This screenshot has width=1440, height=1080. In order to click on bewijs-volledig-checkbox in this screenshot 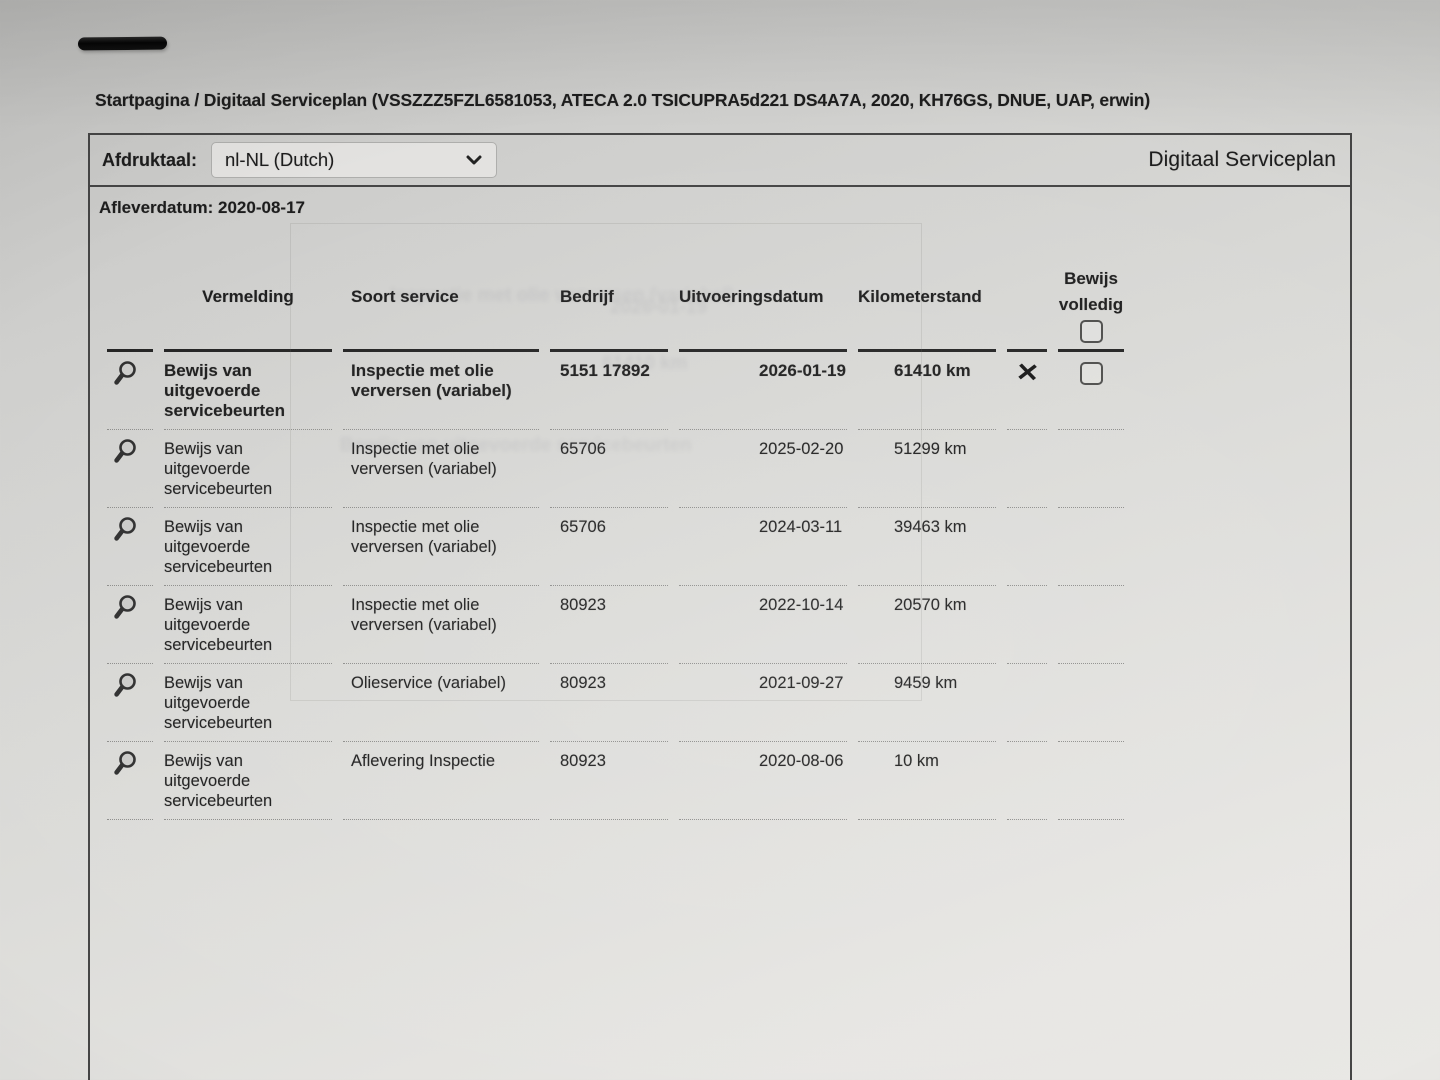, I will do `click(1091, 373)`.